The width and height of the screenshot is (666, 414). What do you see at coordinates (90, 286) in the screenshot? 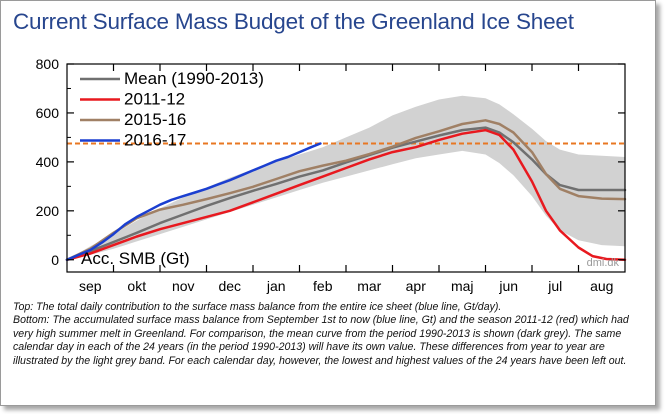
I see `x-tick-label-sep: sep` at bounding box center [90, 286].